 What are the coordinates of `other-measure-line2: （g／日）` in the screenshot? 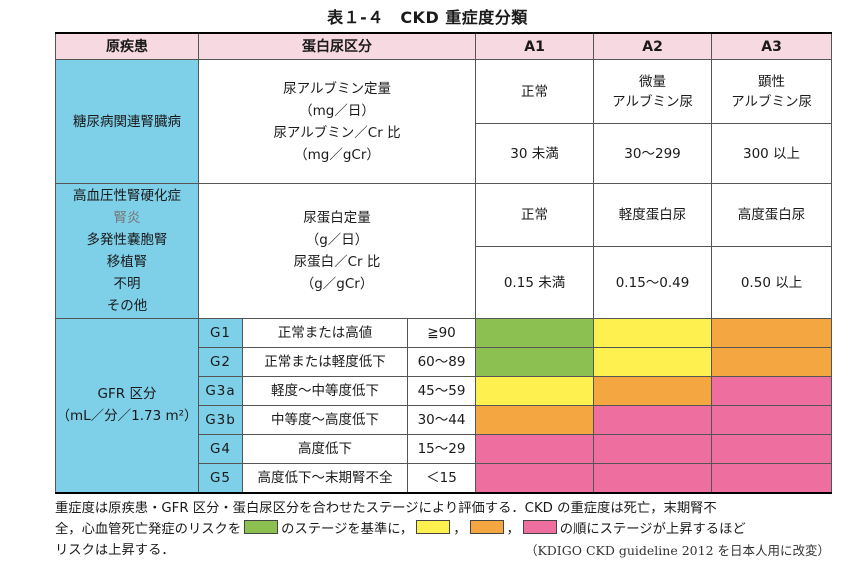 It's located at (337, 240).